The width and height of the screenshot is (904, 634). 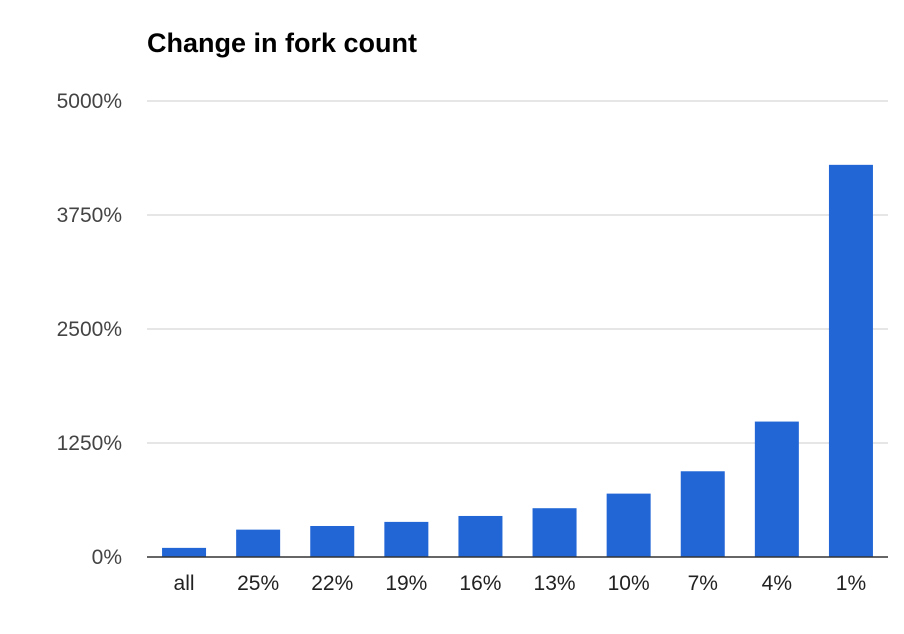 I want to click on x-tick-label: 16%, so click(x=480, y=583).